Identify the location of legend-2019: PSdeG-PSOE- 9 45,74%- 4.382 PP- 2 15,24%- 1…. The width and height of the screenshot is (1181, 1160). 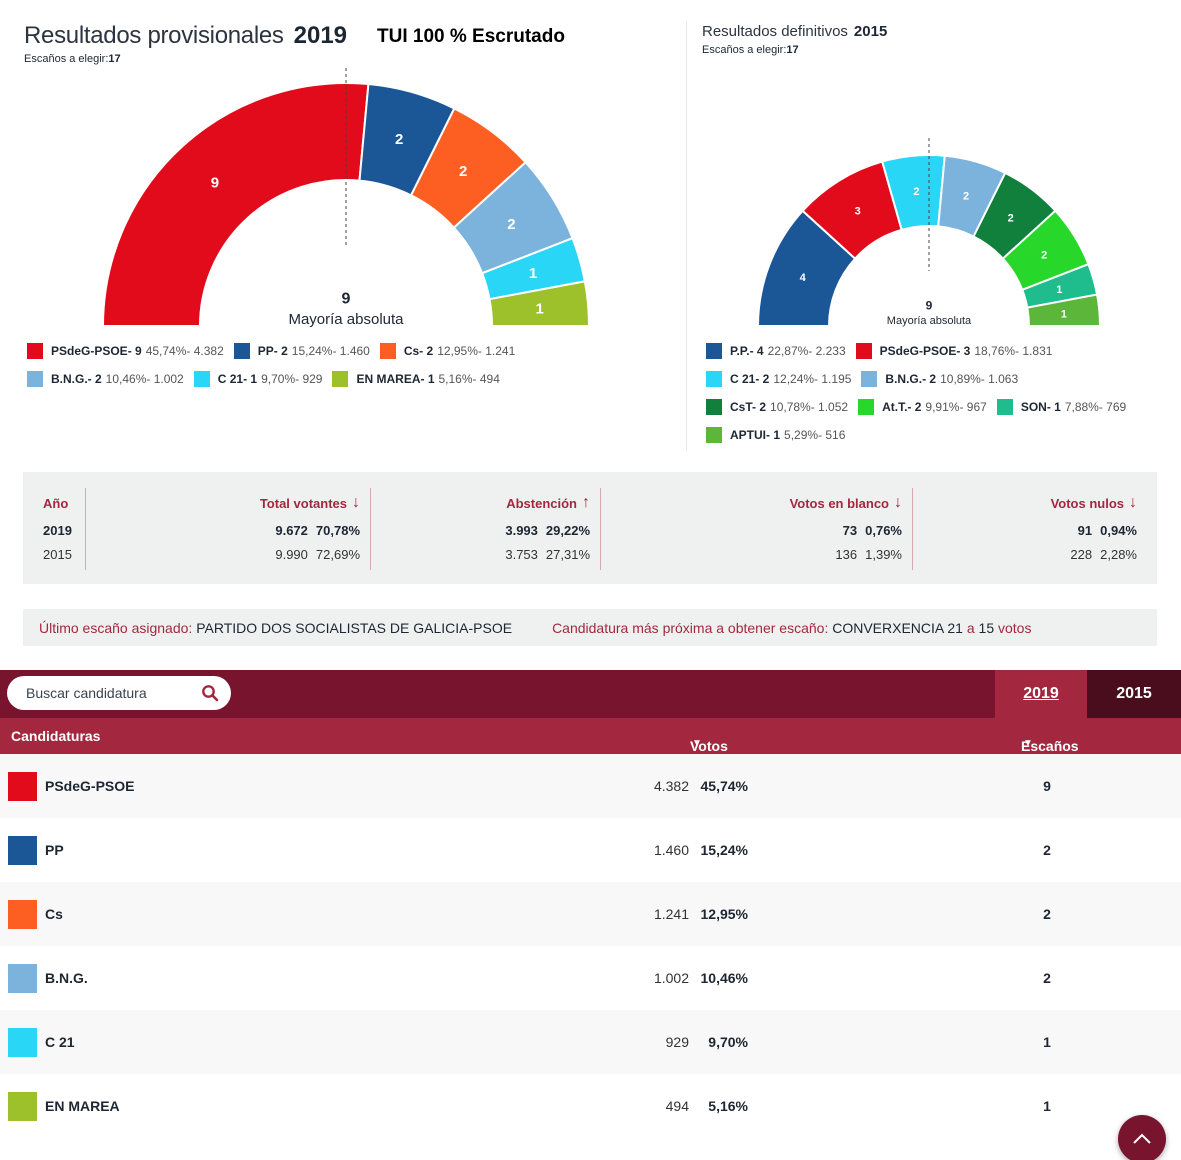
(276, 365).